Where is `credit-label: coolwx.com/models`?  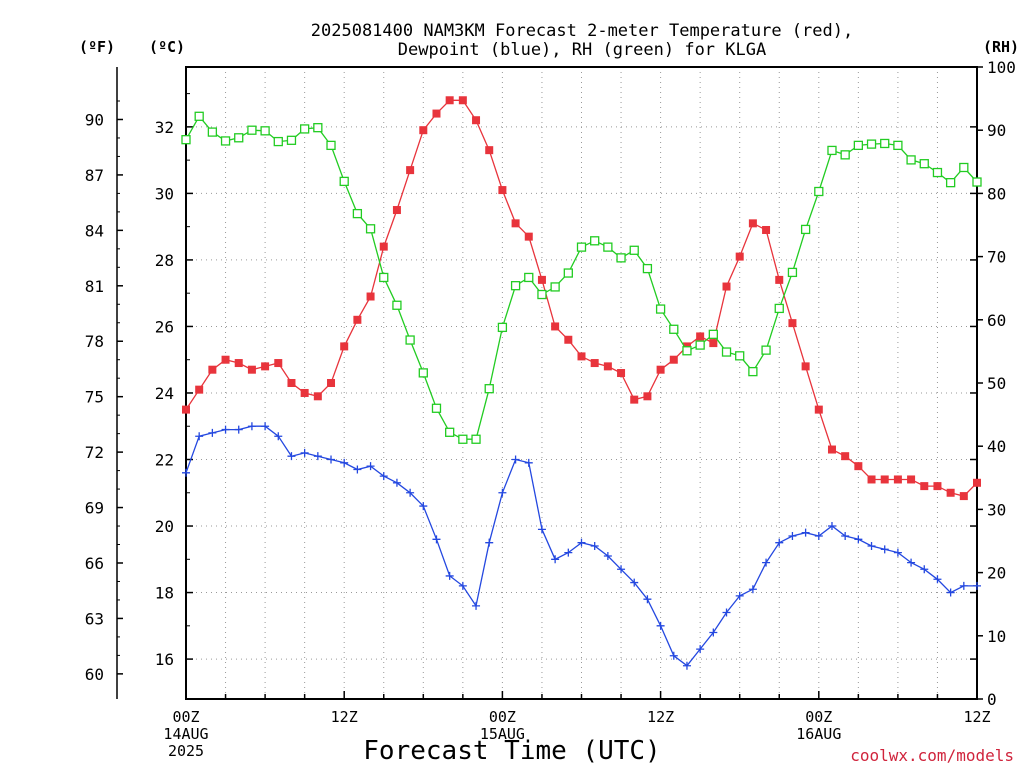 credit-label: coolwx.com/models is located at coordinates (932, 755).